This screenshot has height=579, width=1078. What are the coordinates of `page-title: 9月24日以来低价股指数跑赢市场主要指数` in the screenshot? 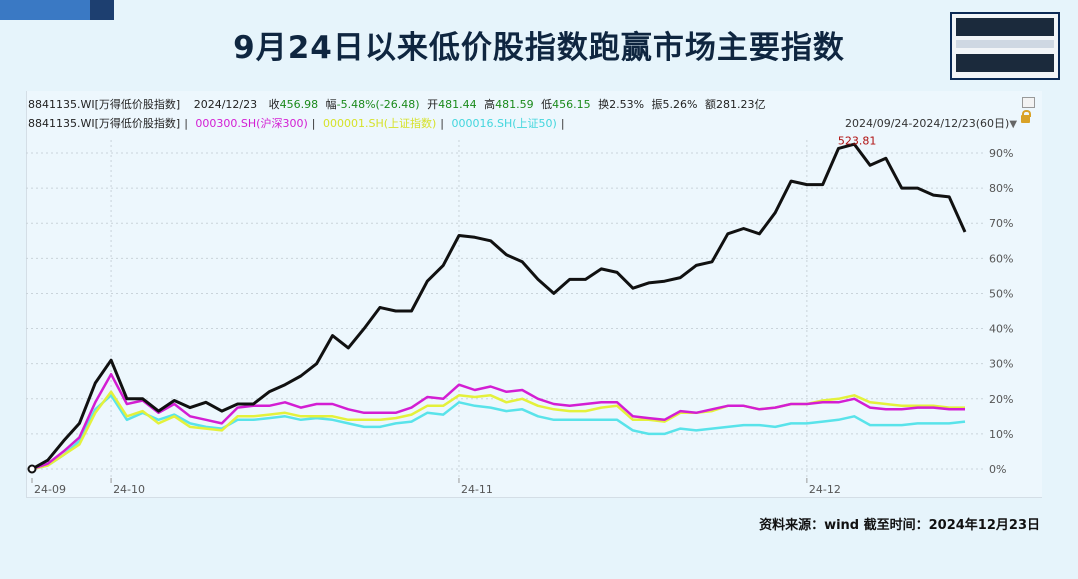 It's located at (539, 48).